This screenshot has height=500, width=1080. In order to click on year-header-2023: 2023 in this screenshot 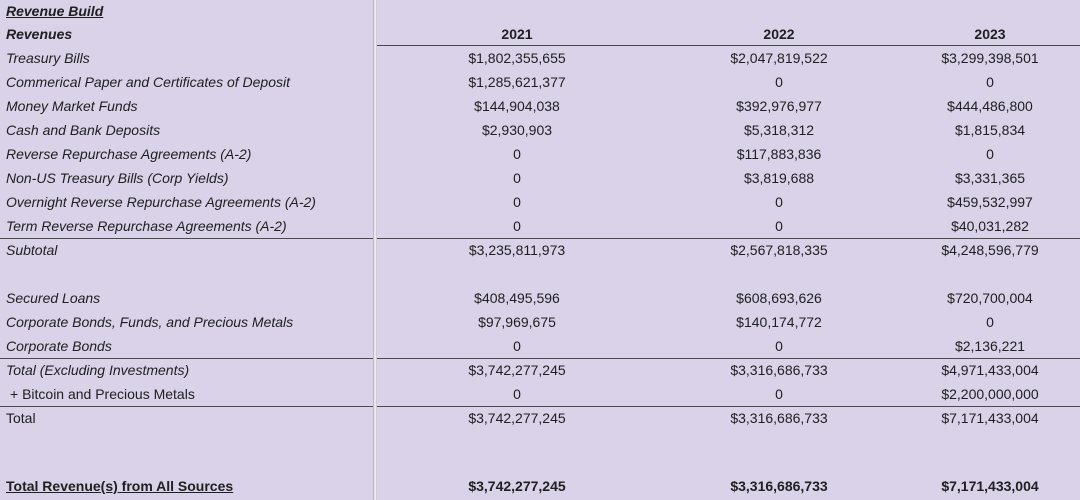, I will do `click(990, 34)`.